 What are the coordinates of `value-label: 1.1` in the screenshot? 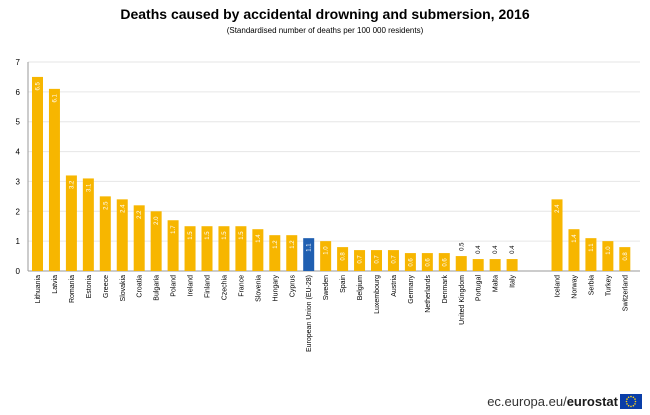 It's located at (592, 247).